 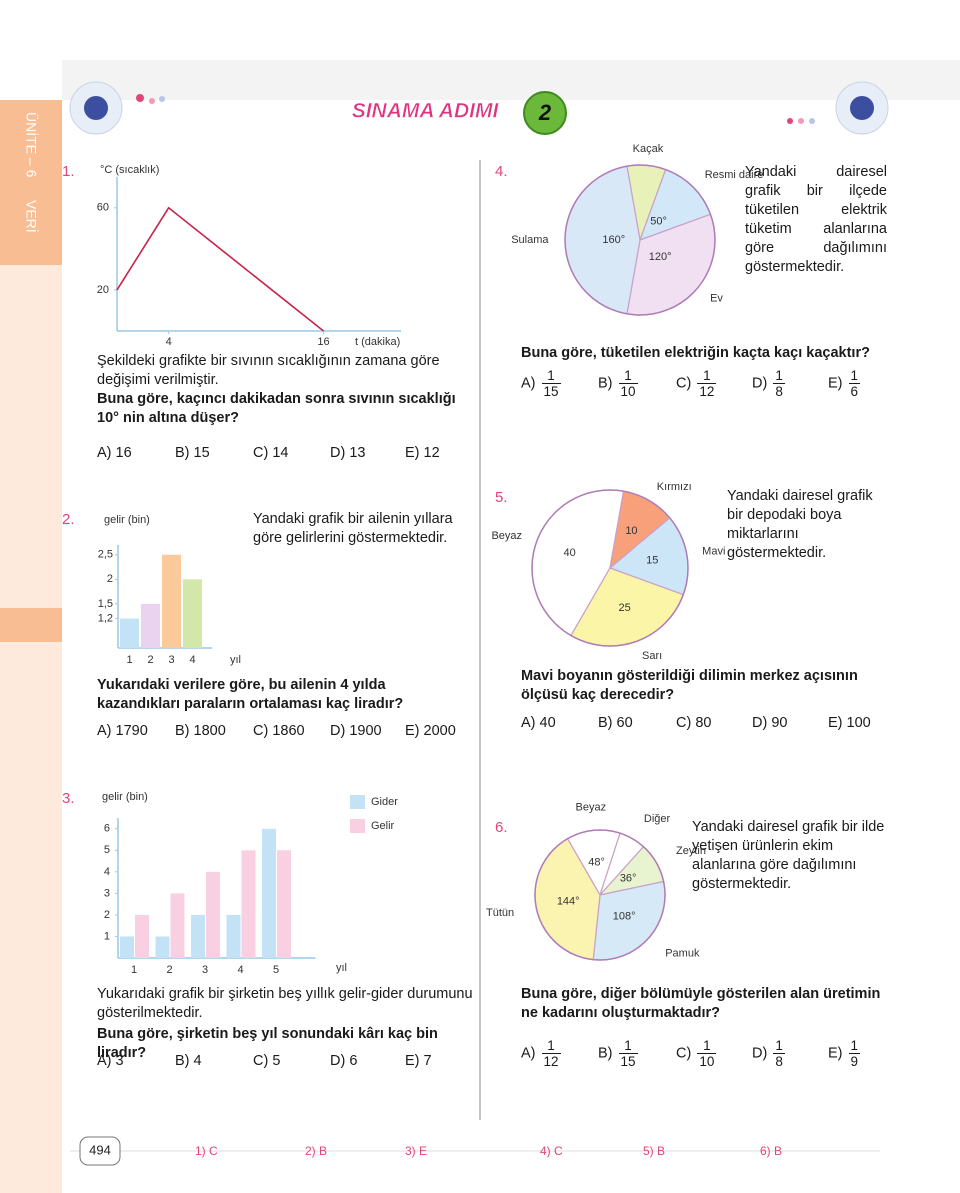 What do you see at coordinates (103, 208) in the screenshot?
I see `y-tick-label: 60` at bounding box center [103, 208].